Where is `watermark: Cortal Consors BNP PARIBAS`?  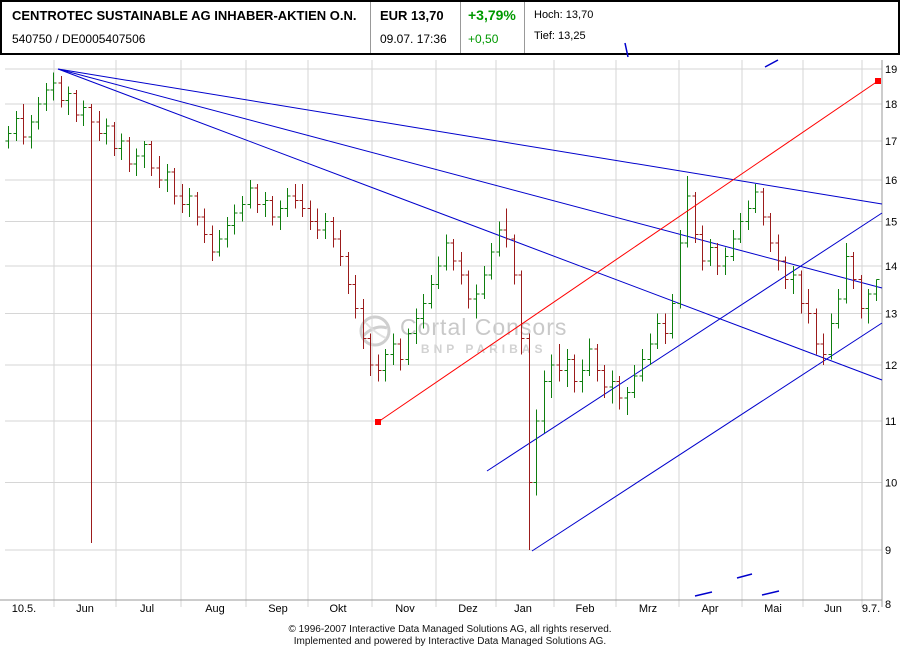 watermark: Cortal Consors BNP PARIBAS is located at coordinates (462, 335).